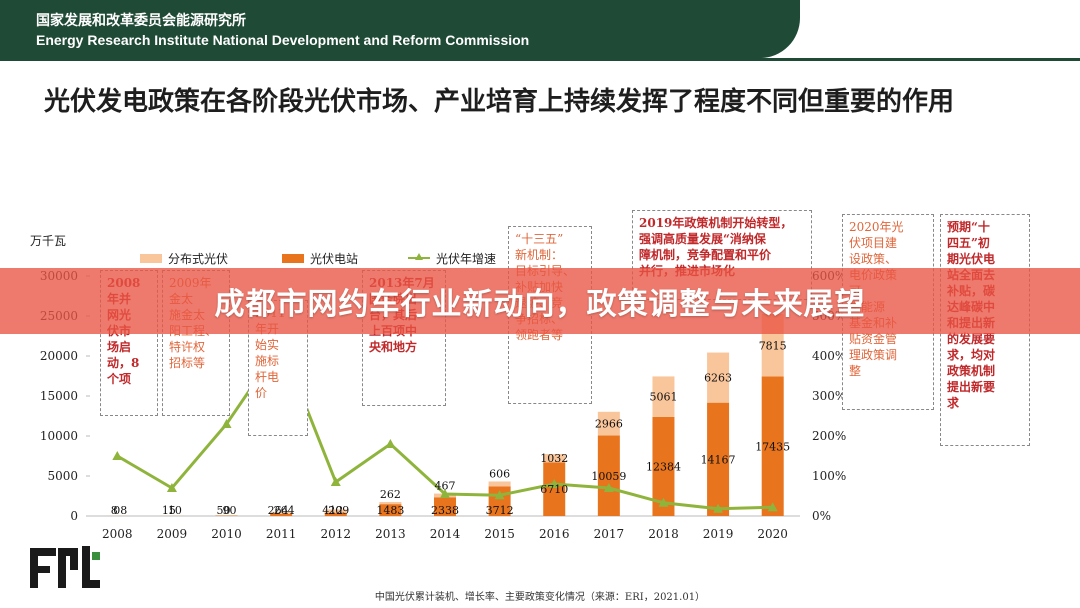 The height and width of the screenshot is (608, 1080). Describe the element at coordinates (466, 258) in the screenshot. I see `legend-label-growth: 光伏年增速` at that location.